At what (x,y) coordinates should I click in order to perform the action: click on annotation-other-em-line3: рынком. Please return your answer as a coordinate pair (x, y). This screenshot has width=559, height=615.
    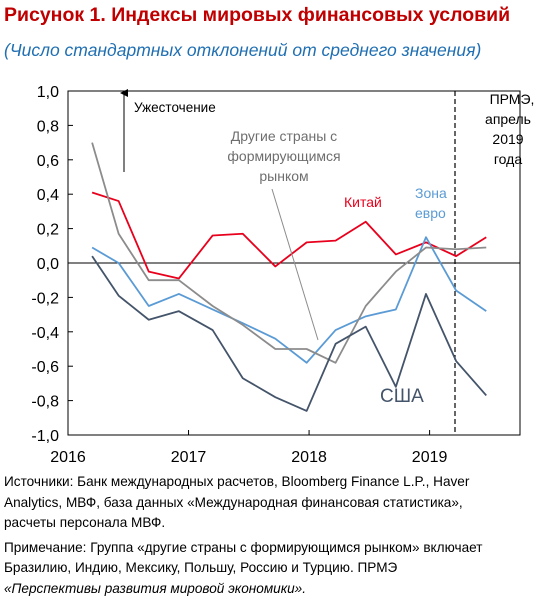
    Looking at the image, I should click on (283, 176).